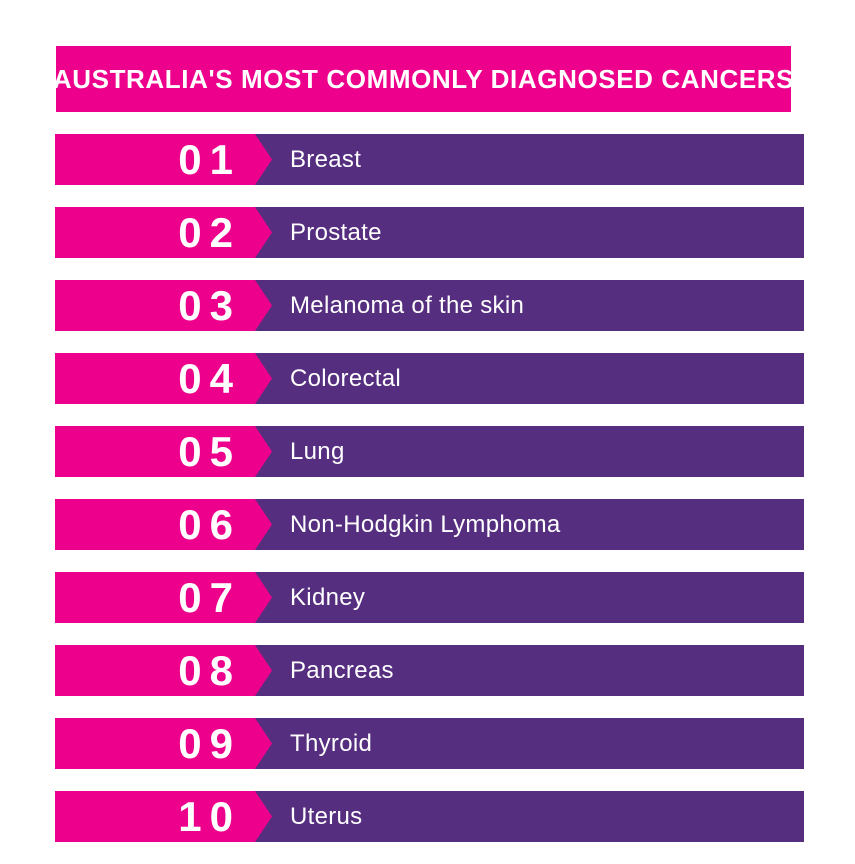 This screenshot has width=855, height=864. Describe the element at coordinates (209, 378) in the screenshot. I see `rank-number: 04` at that location.